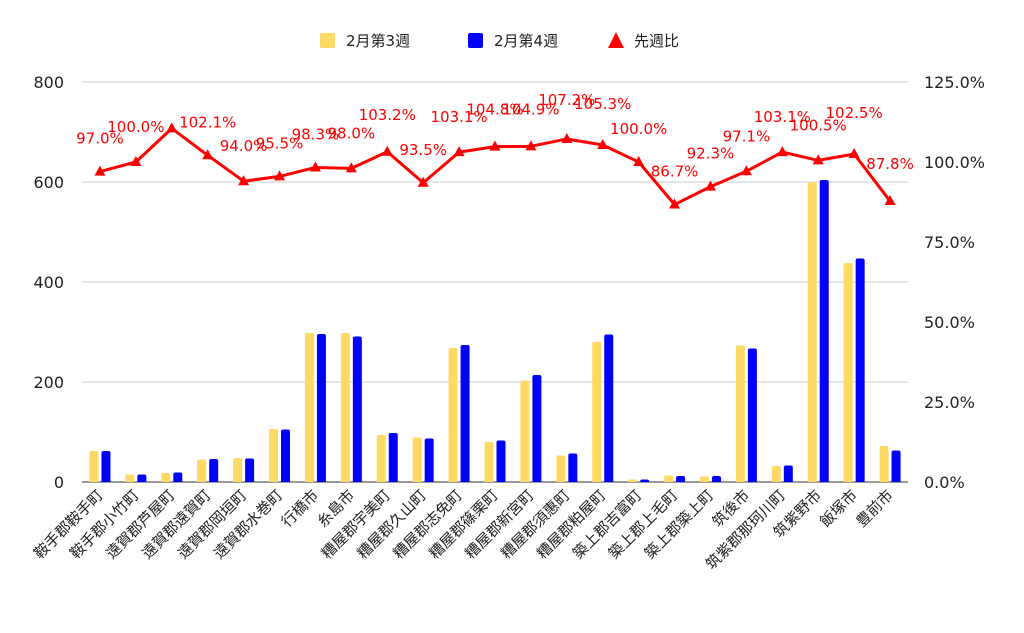 This screenshot has height=633, width=1024. I want to click on left-tick-label: 400, so click(48, 282).